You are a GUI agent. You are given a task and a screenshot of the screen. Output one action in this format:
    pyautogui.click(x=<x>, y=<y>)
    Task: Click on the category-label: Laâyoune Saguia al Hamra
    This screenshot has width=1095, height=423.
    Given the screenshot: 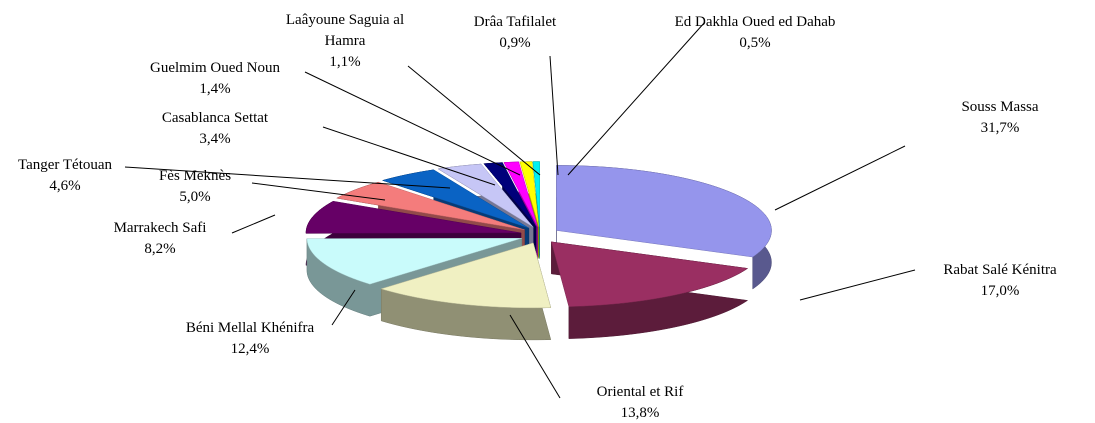 What is the action you would take?
    pyautogui.click(x=345, y=30)
    